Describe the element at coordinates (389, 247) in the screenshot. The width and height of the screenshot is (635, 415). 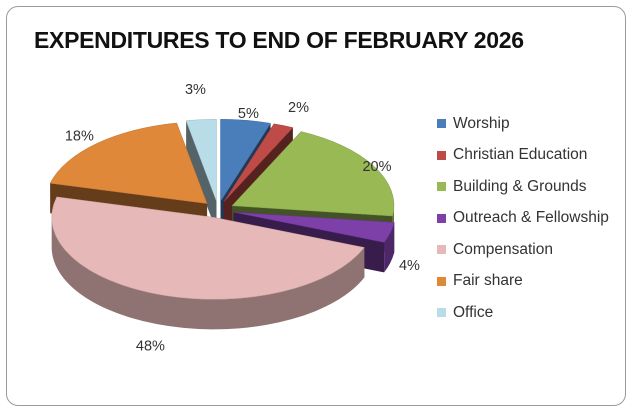
I see `pie-side-outreach-and-fellowship` at that location.